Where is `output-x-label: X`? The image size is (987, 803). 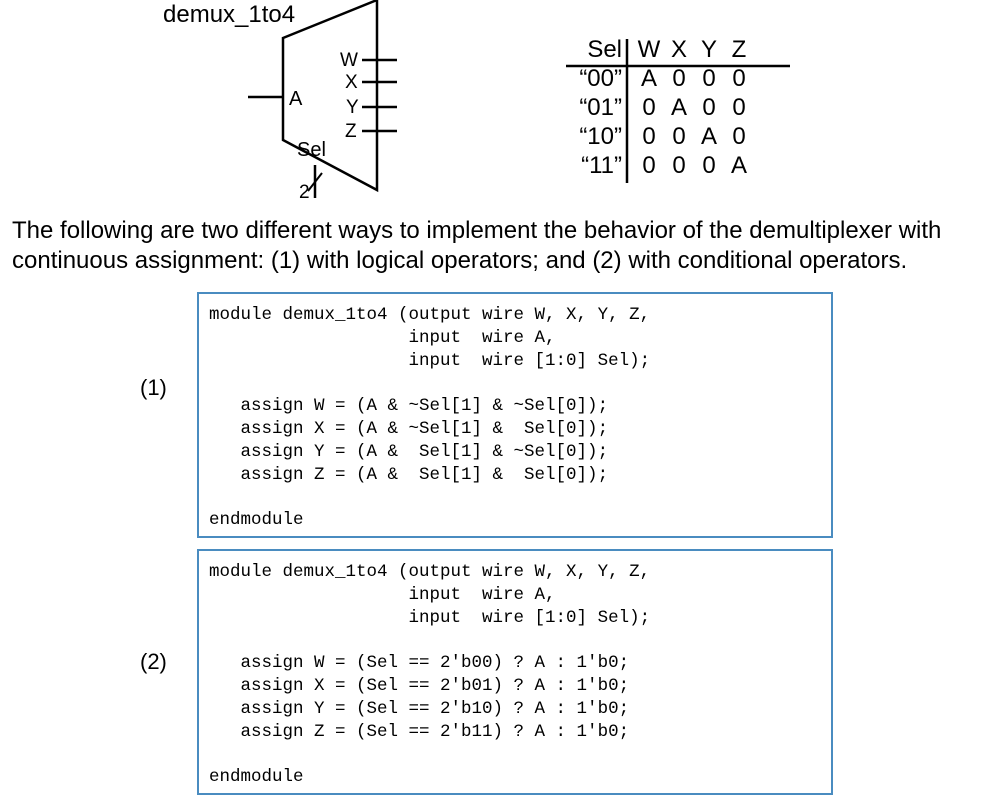 output-x-label: X is located at coordinates (351, 82).